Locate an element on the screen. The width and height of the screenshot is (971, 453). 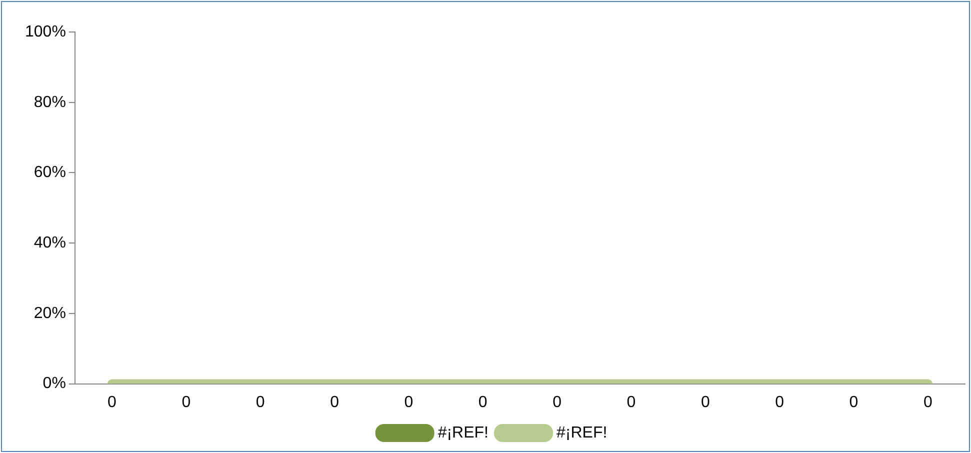
y-tick-label: 40% is located at coordinates (50, 243).